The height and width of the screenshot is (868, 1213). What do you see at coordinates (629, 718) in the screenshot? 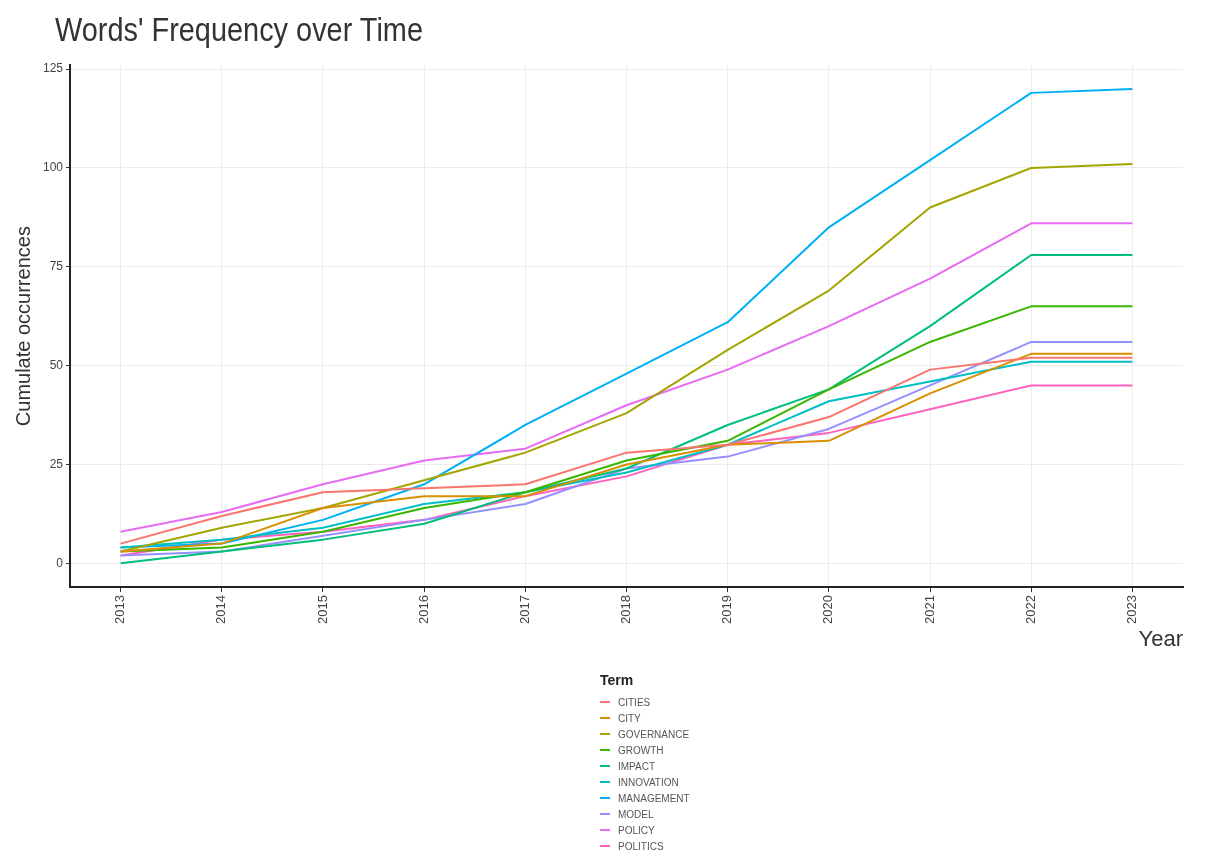
I see `legend-label: CITY` at bounding box center [629, 718].